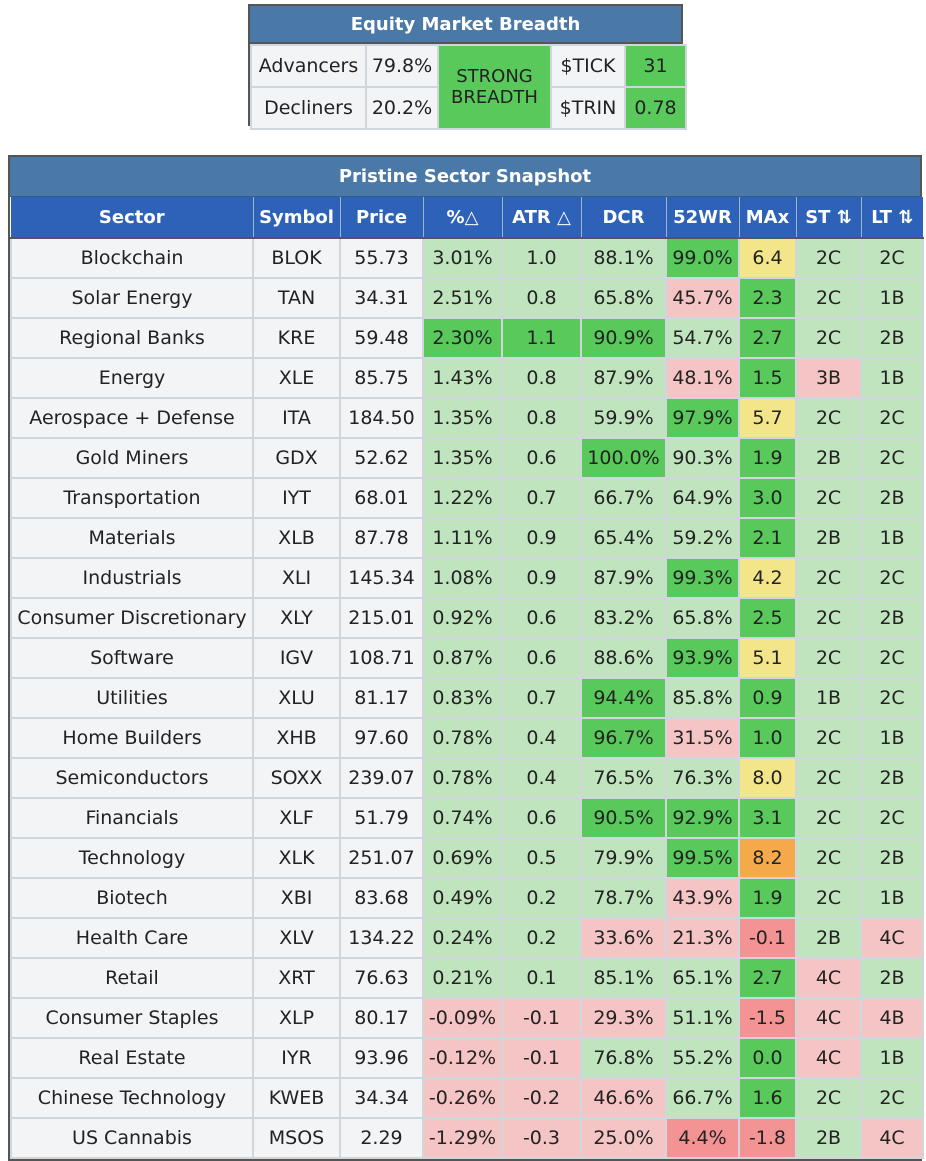 The width and height of the screenshot is (926, 1161). Describe the element at coordinates (541, 338) in the screenshot. I see `cell-atr-change: 1.1` at that location.